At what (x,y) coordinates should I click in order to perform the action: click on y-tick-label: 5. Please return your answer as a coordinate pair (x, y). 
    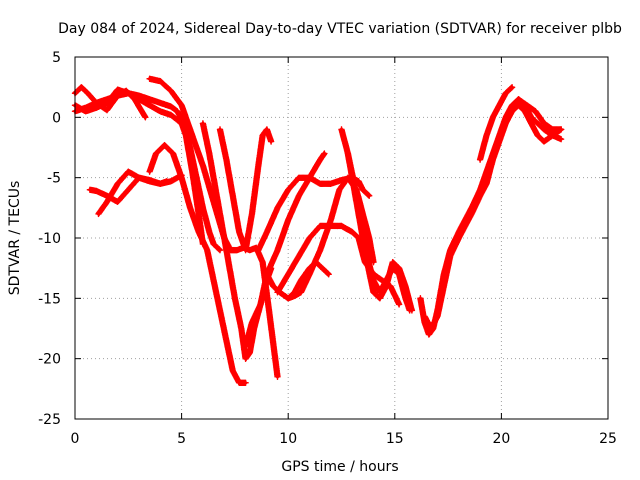
    Looking at the image, I should click on (56, 58).